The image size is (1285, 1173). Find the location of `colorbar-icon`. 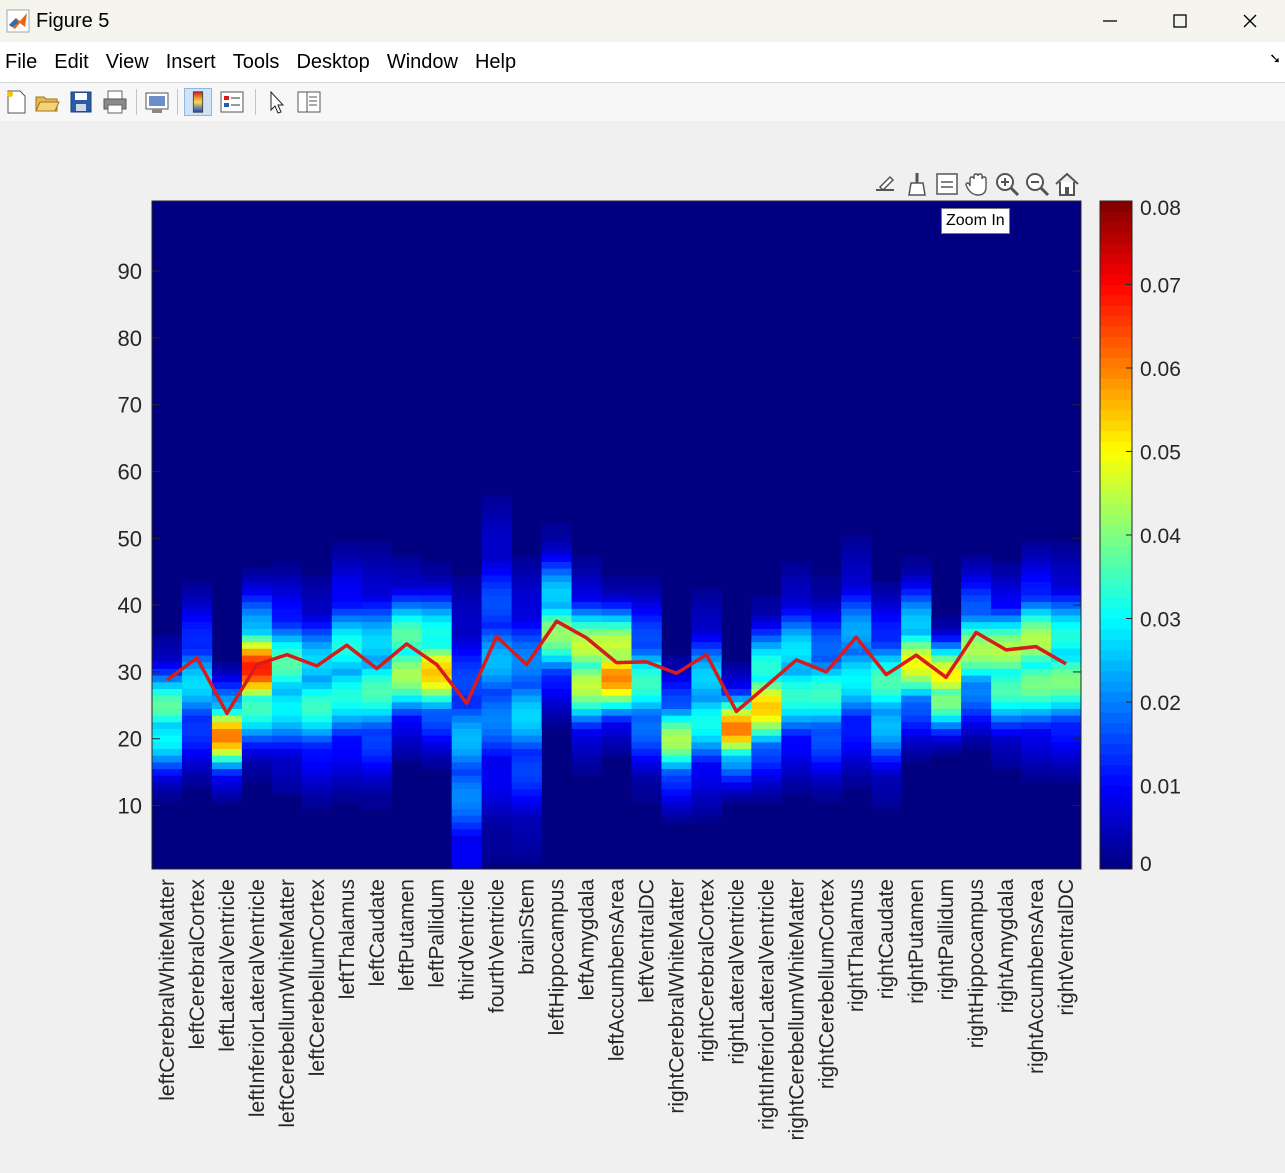

colorbar-icon is located at coordinates (198, 102).